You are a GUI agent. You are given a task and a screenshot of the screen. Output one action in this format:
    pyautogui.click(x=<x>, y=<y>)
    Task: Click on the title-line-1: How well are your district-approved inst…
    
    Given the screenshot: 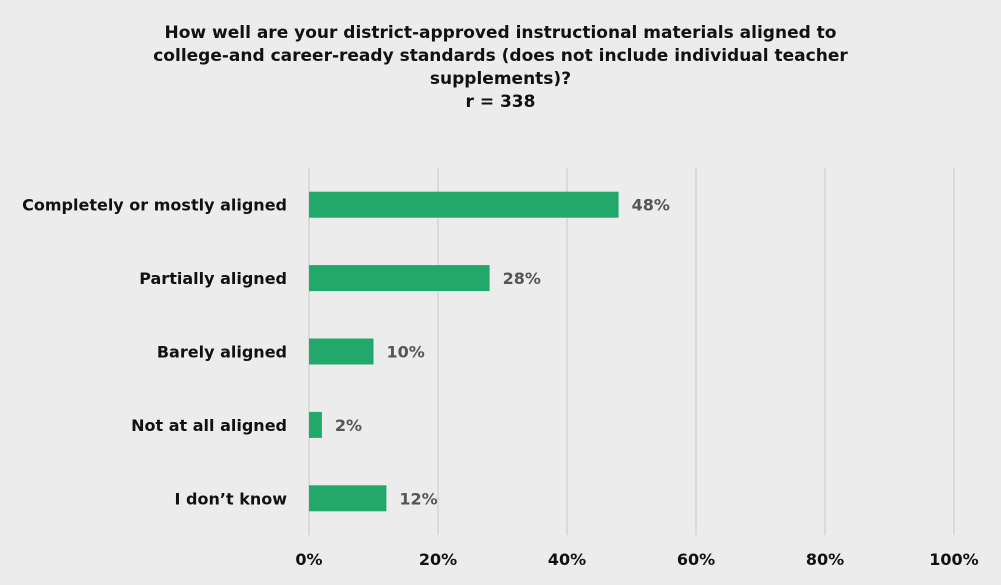 What is the action you would take?
    pyautogui.click(x=500, y=33)
    